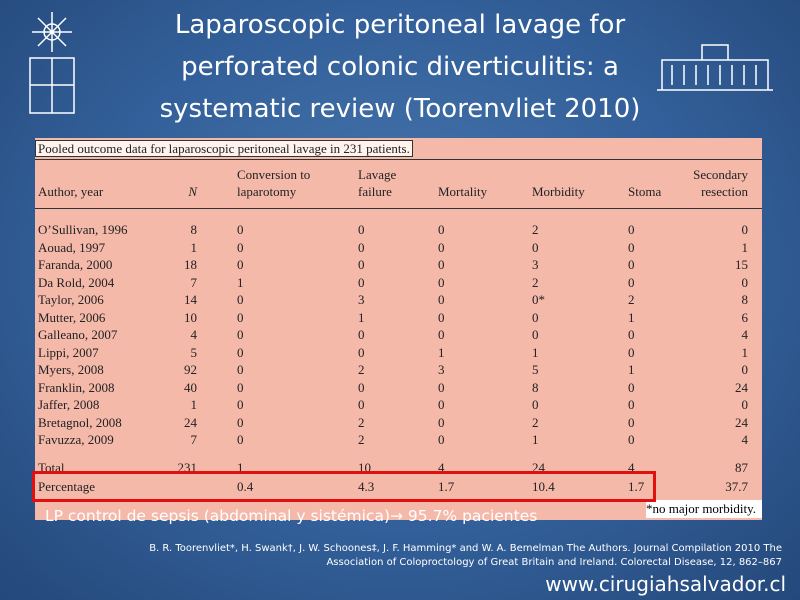 Image resolution: width=800 pixels, height=600 pixels. I want to click on total-cell: 1, so click(240, 467).